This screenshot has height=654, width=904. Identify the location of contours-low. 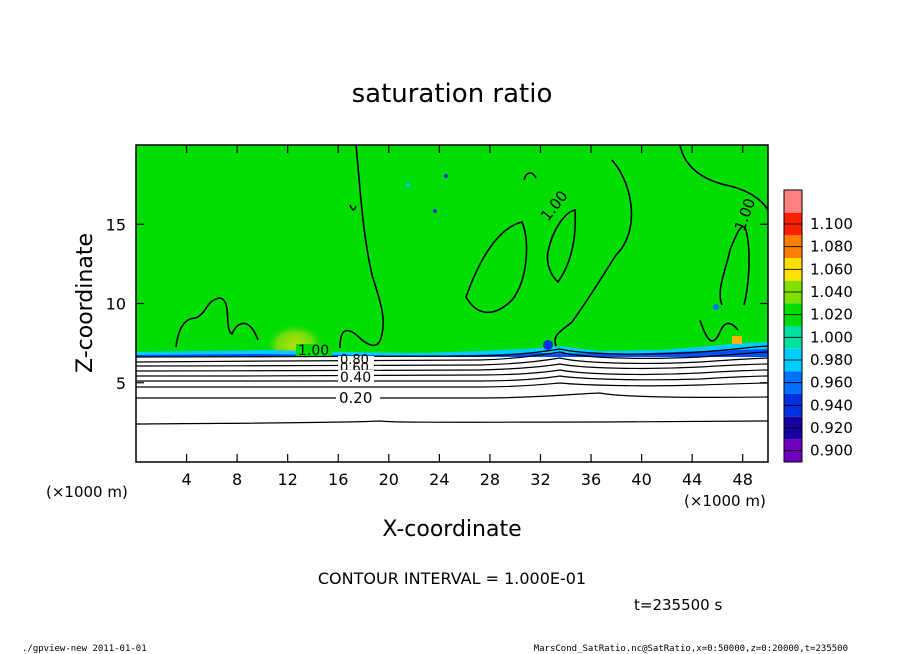
(452, 385).